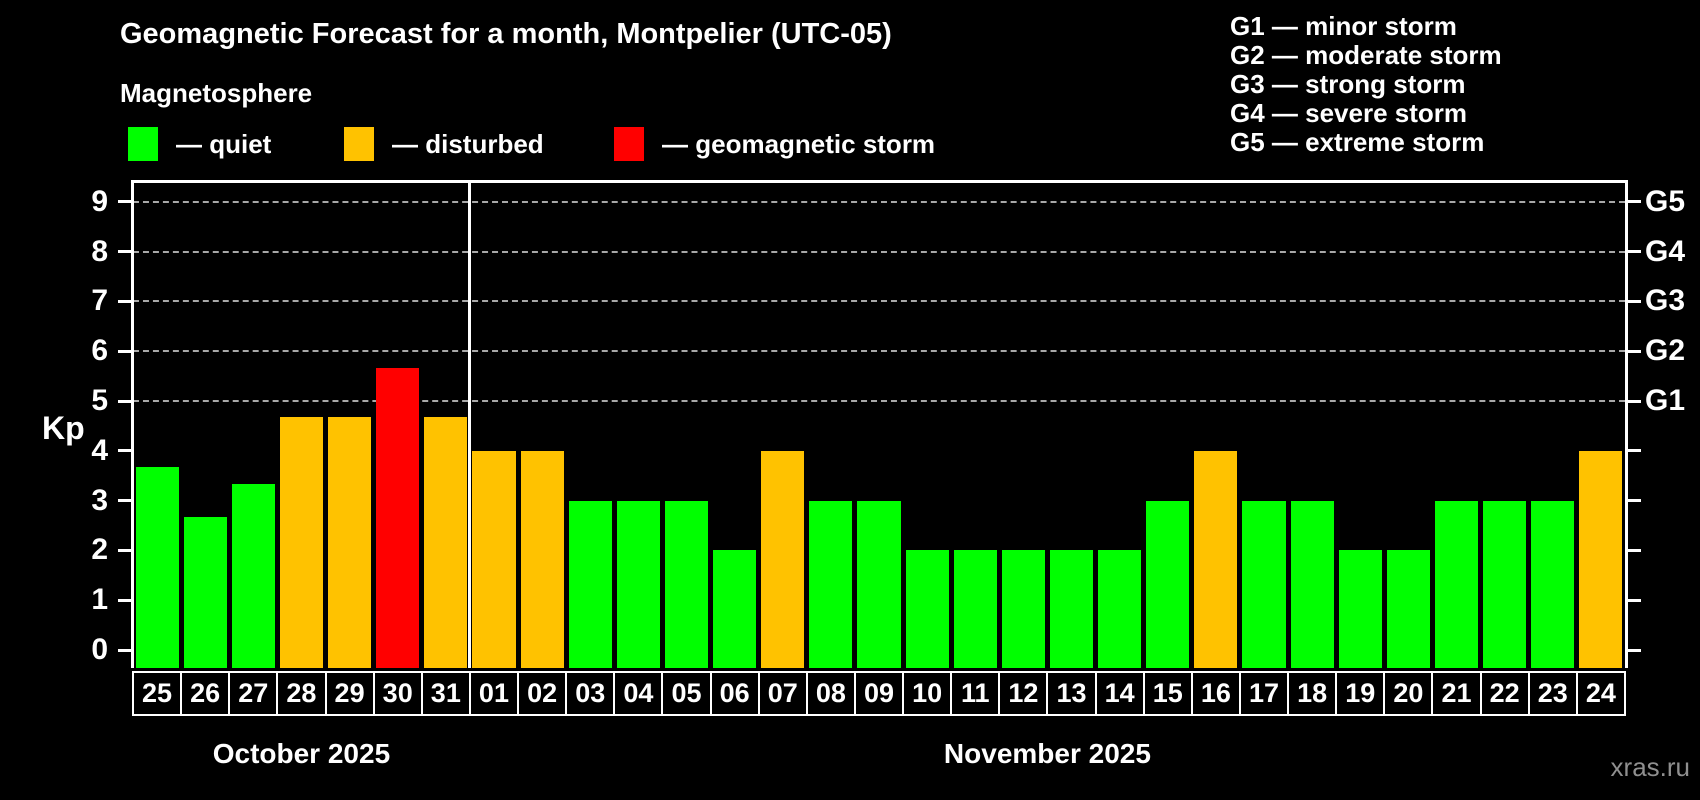 Image resolution: width=1700 pixels, height=800 pixels. What do you see at coordinates (132, 424) in the screenshot?
I see `y-axis-line` at bounding box center [132, 424].